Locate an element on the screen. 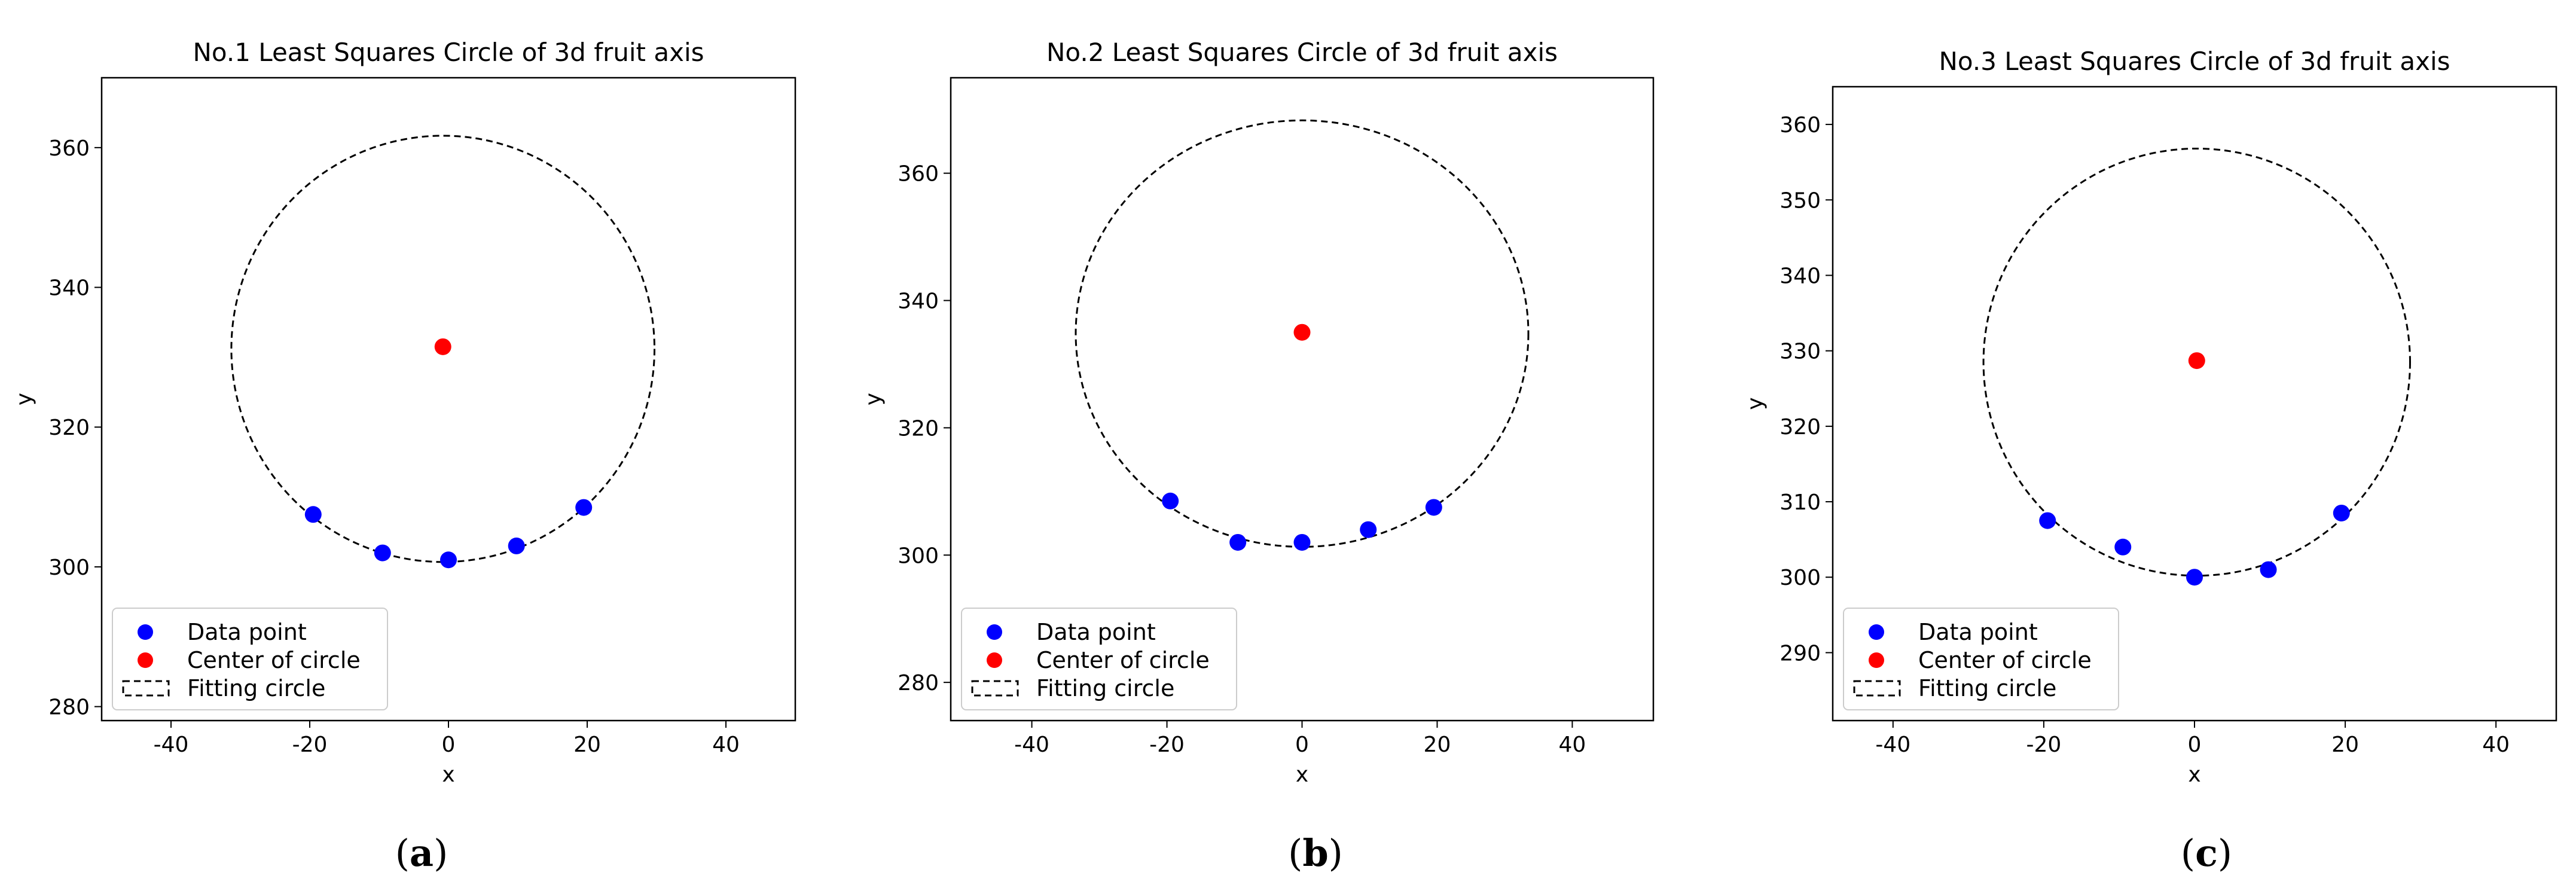  panel-caption: (c) is located at coordinates (2206, 853).